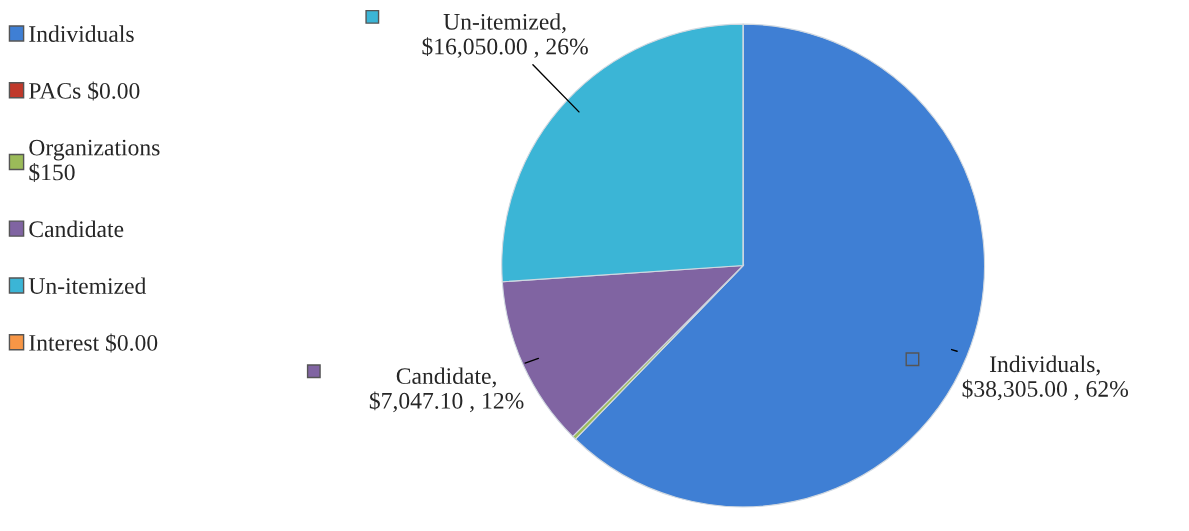 The height and width of the screenshot is (531, 1189). Describe the element at coordinates (505, 35) in the screenshot. I see `data-label: Un-itemized, $16,050.00 , 26%` at that location.